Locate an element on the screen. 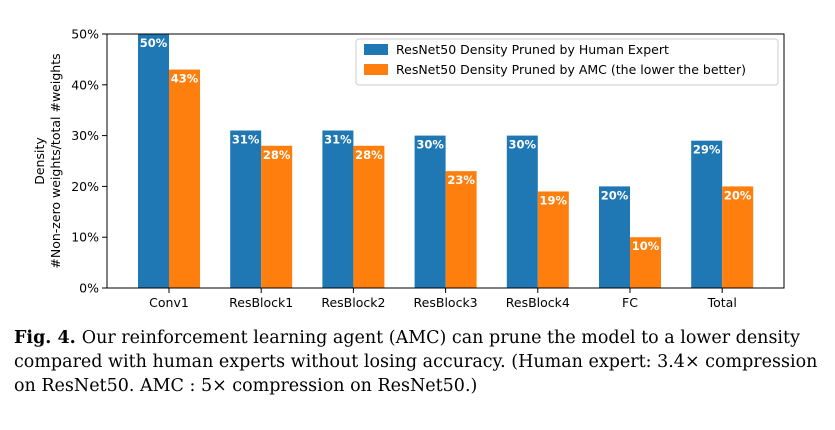  y-tick-label: 10% is located at coordinates (85, 237).